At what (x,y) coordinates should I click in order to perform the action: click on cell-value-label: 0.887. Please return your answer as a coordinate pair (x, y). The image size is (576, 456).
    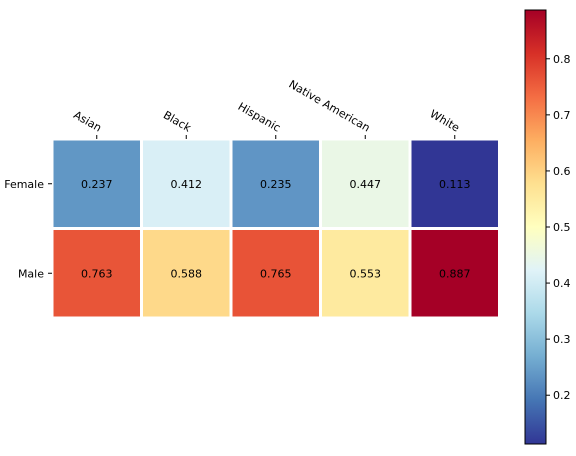
    Looking at the image, I should click on (455, 273).